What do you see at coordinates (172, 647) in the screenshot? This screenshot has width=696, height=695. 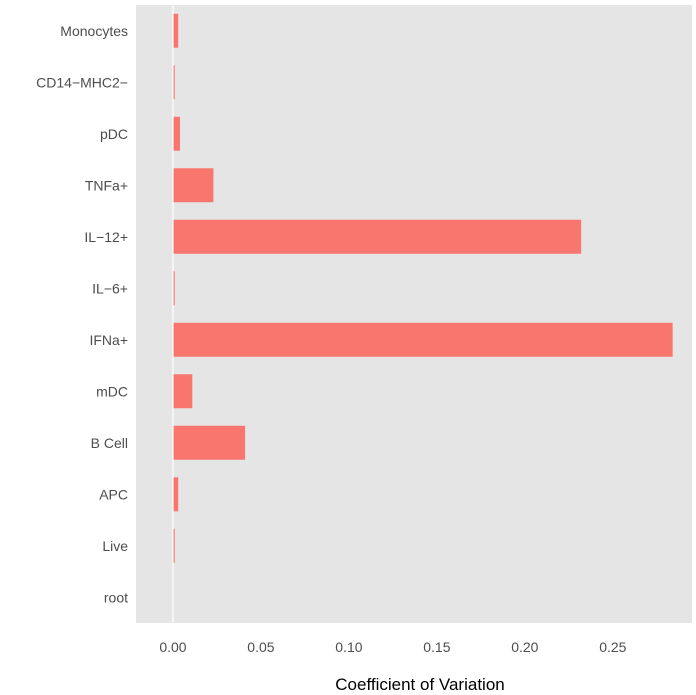 I see `x-tick-label: 0.00` at bounding box center [172, 647].